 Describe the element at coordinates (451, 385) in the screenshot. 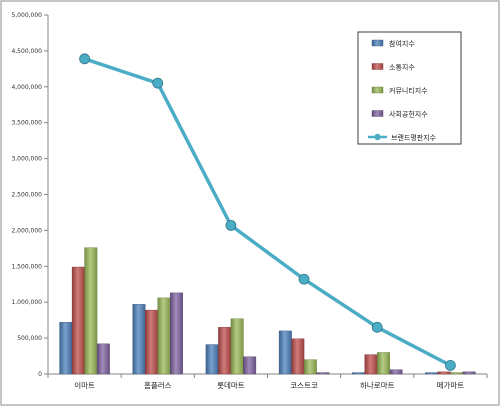

I see `x-tick-label: 메가마트` at that location.